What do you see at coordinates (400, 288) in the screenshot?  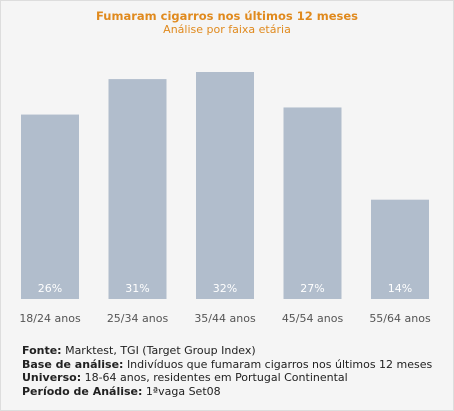 I see `bar-value-label: 14%` at bounding box center [400, 288].